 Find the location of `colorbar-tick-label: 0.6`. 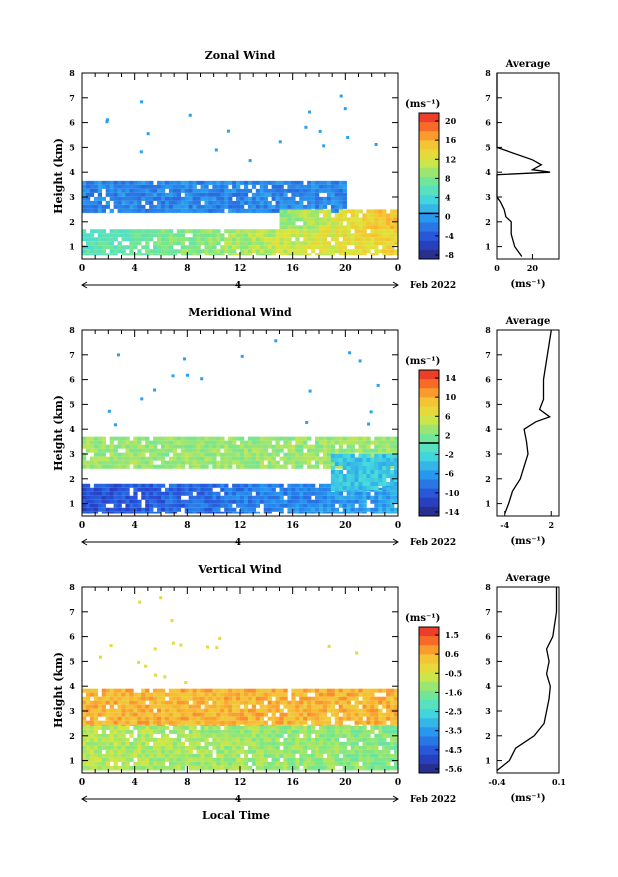

colorbar-tick-label: 0.6 is located at coordinates (452, 654).